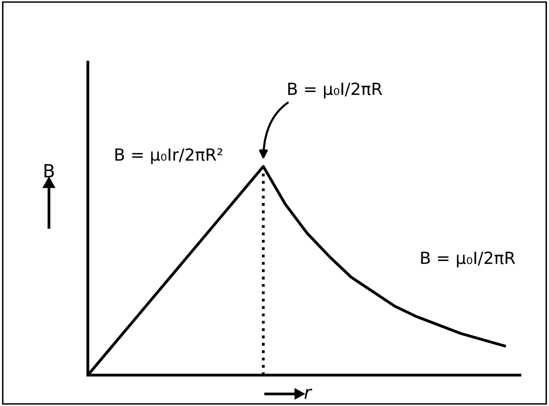 This screenshot has height=406, width=549. Describe the element at coordinates (468, 260) in the screenshot. I see `annotation: B = μ₀I/2πR` at that location.